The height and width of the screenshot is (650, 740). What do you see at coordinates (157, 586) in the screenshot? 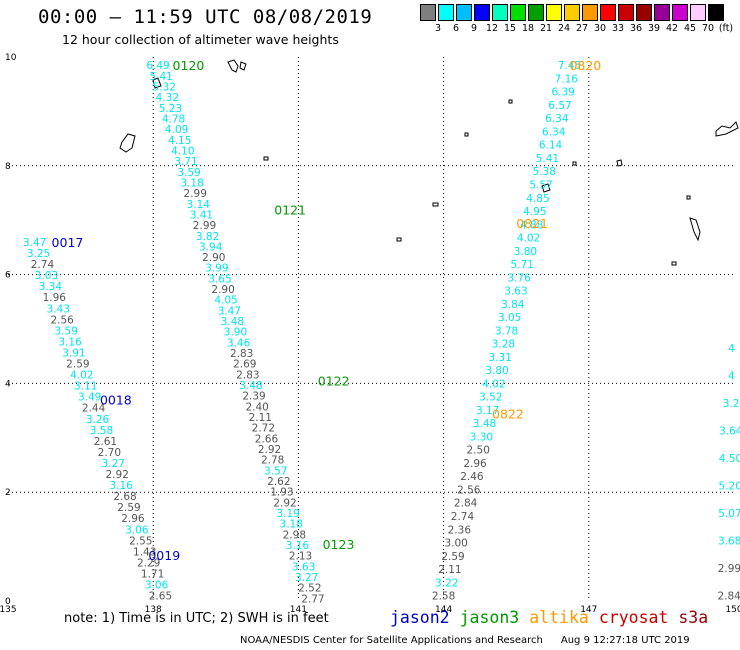
I see `swh-value: 3.06` at bounding box center [157, 586].